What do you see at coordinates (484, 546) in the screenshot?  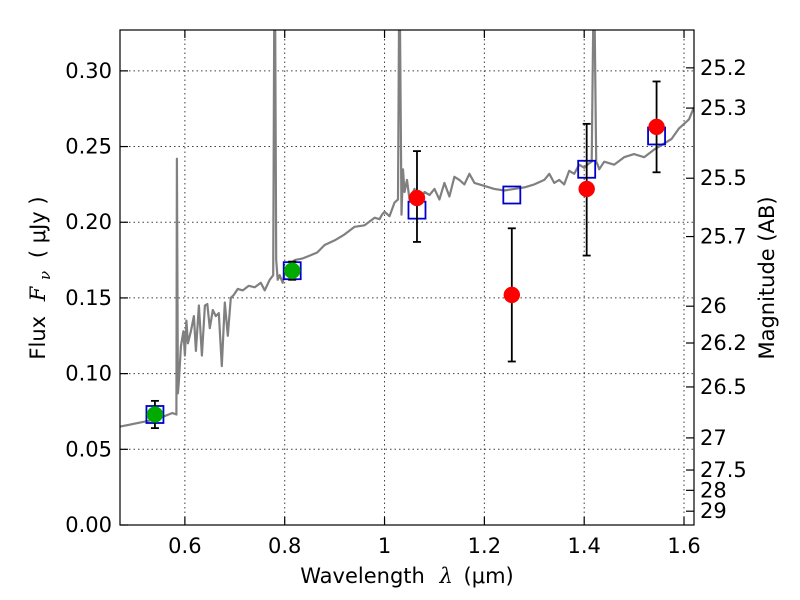 I see `x-tick-label: 1.2` at bounding box center [484, 546].